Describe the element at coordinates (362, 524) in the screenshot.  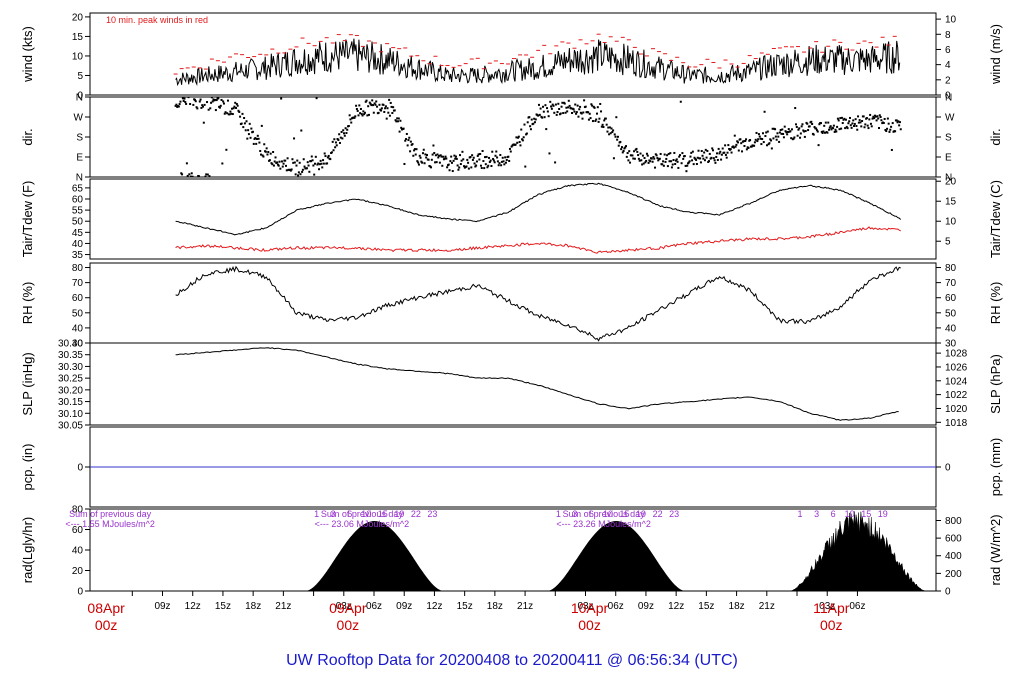
I see `rad-annotation-2-line2: <--- 23.06 MJoules/m^2` at that location.